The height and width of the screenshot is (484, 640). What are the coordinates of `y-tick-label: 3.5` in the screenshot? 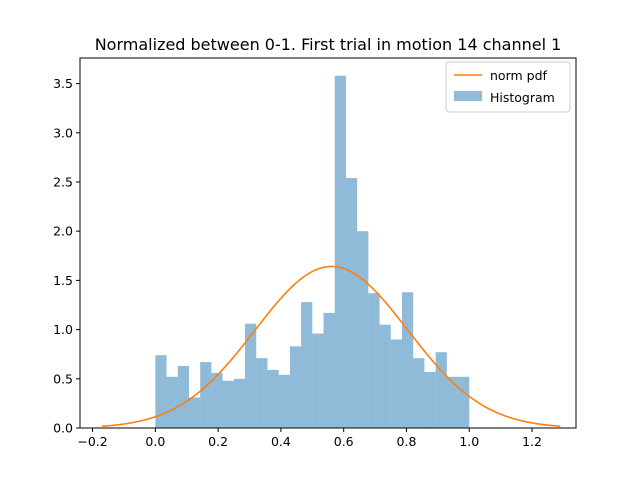 It's located at (63, 83).